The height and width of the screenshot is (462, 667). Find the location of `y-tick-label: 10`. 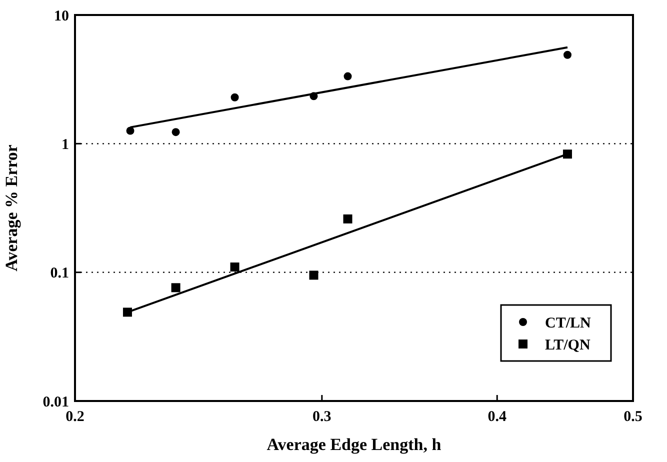

y-tick-label: 10 is located at coordinates (61, 16).